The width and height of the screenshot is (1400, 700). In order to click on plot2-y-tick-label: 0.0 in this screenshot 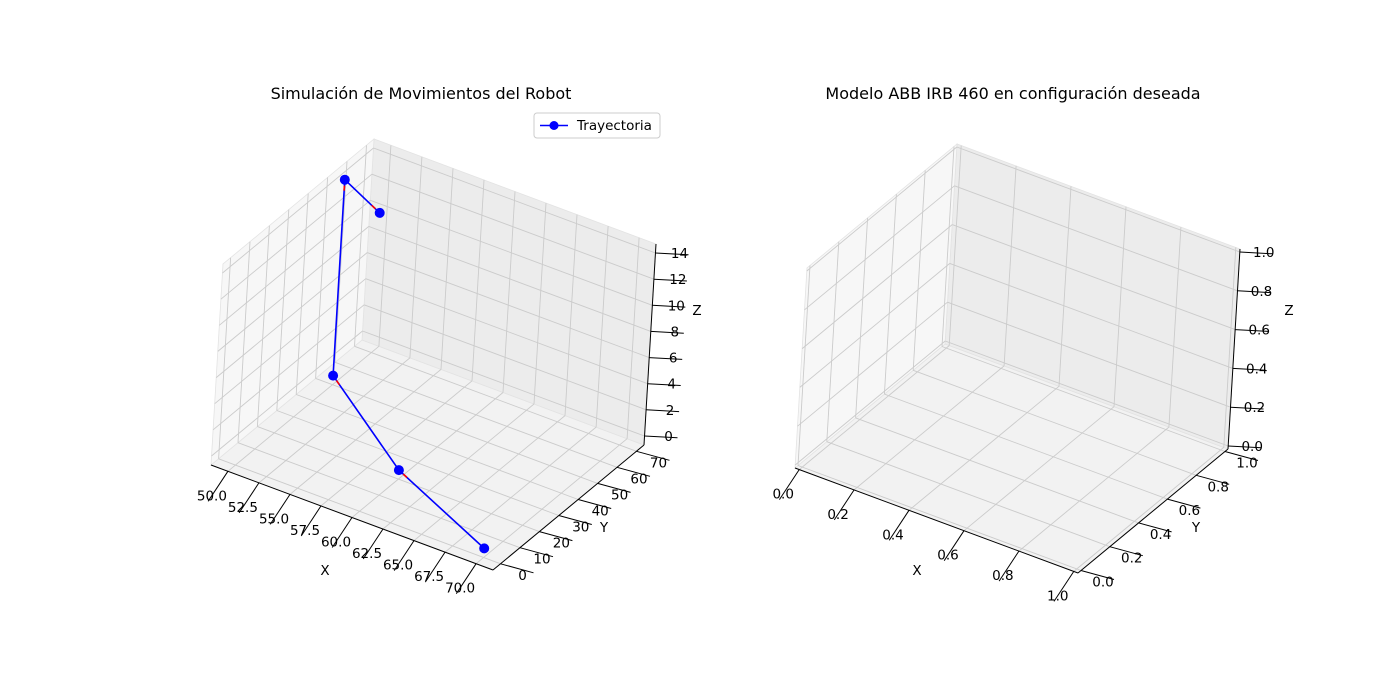, I will do `click(1102, 583)`.